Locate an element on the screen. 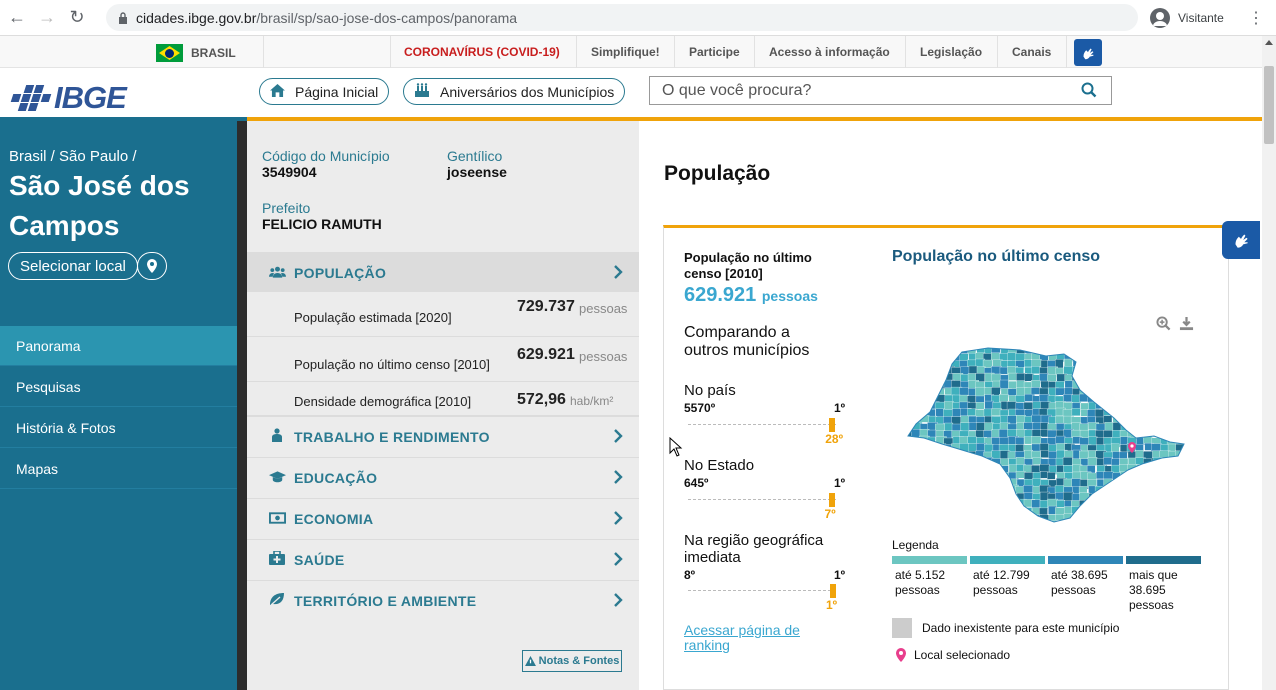 This screenshot has width=1276, height=690. sidebar-item-pesquisas: Pesquisas is located at coordinates (118, 387).